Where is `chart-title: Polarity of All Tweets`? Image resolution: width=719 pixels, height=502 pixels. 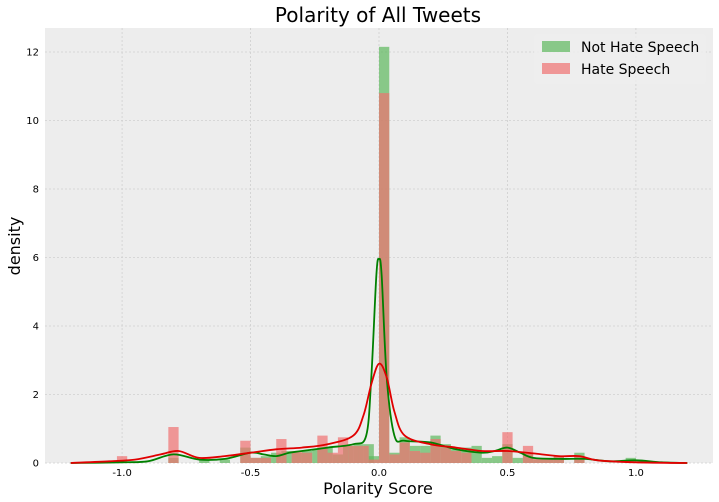
chart-title: Polarity of All Tweets is located at coordinates (378, 15).